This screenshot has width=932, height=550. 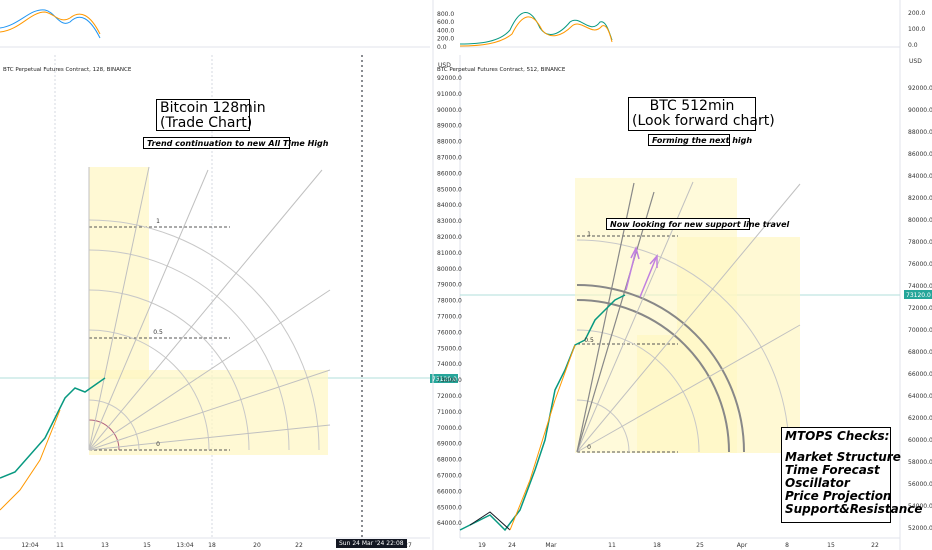 I want to click on right-y-tick: 58000.0, so click(x=920, y=462).